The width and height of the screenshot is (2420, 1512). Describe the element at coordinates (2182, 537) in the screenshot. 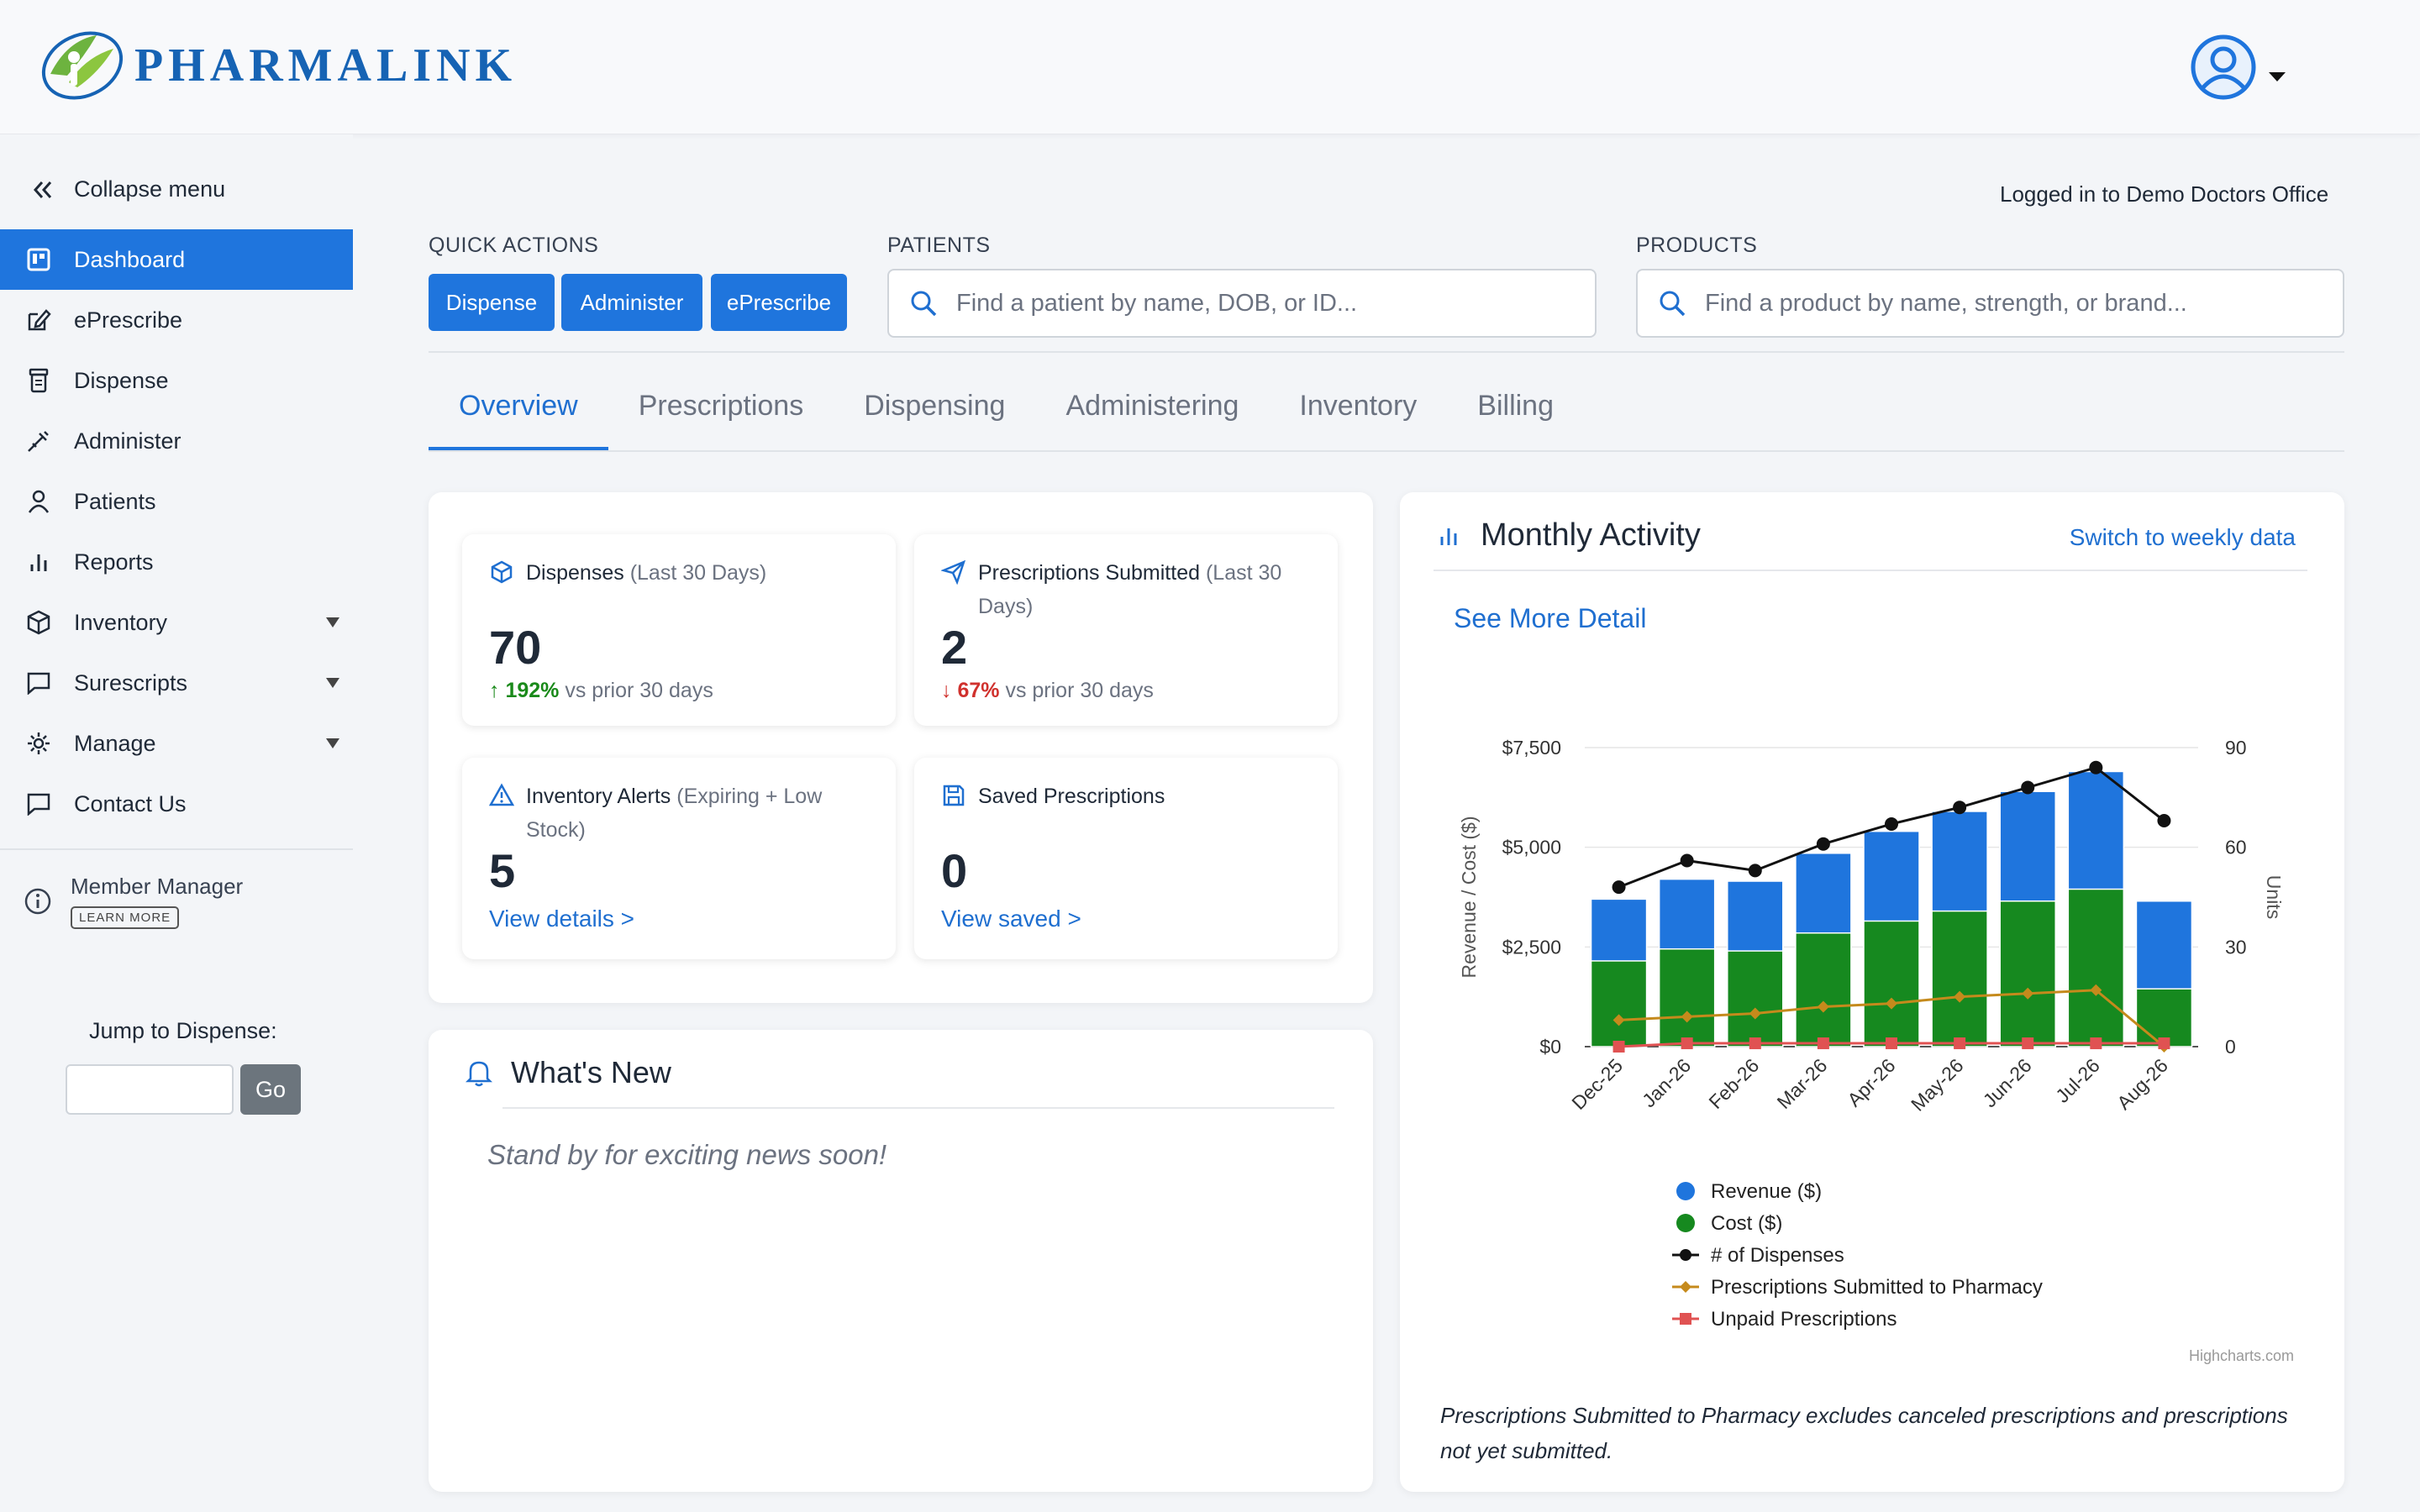

I see `switch-weekly-link: Switch to weekly data` at that location.